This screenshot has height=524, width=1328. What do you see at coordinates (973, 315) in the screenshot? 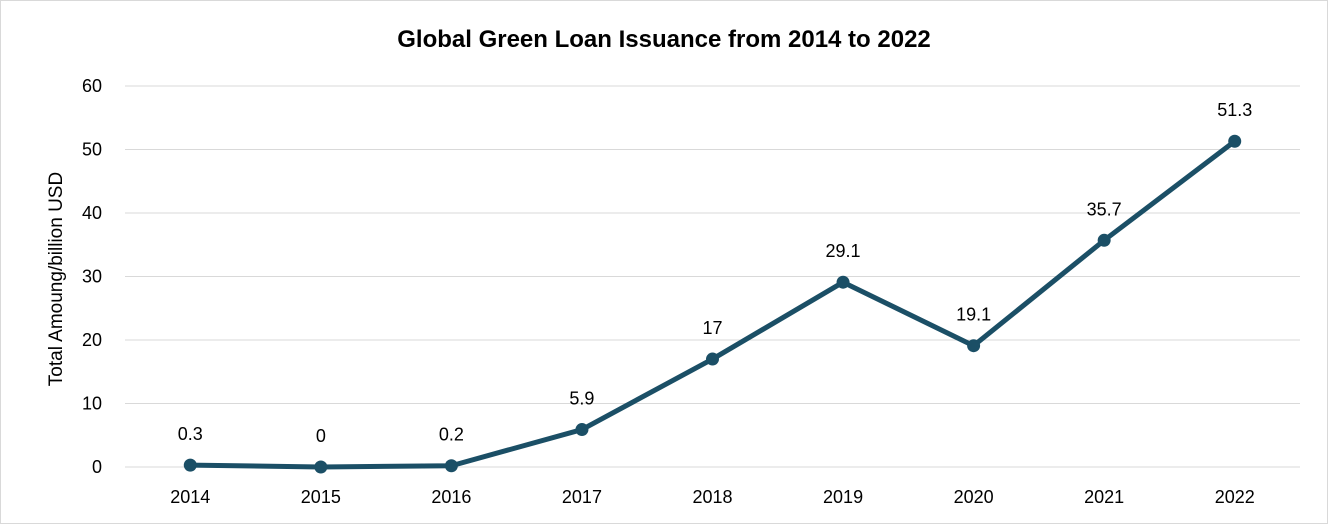
I see `data-label: 19.1` at bounding box center [973, 315].